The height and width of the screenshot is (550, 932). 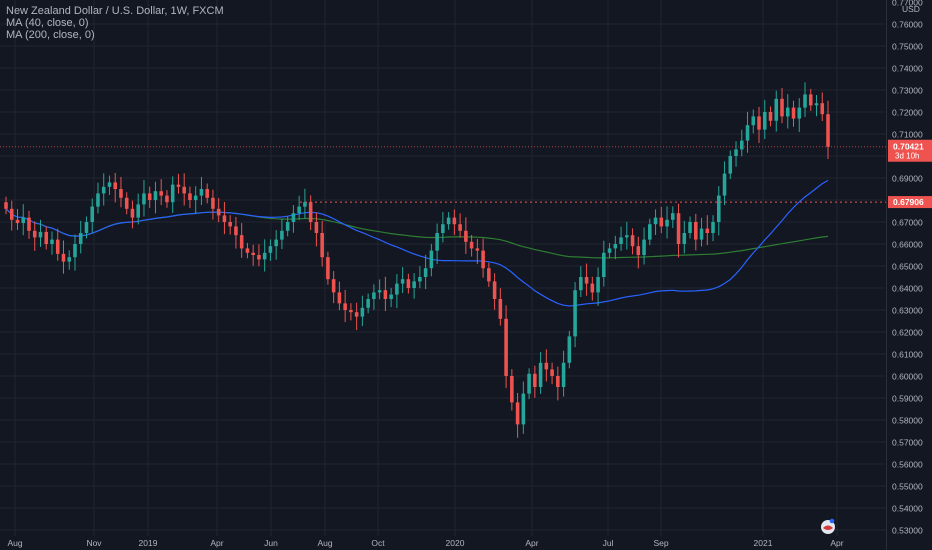 I want to click on price-tick-label: 0.55000, so click(x=907, y=487).